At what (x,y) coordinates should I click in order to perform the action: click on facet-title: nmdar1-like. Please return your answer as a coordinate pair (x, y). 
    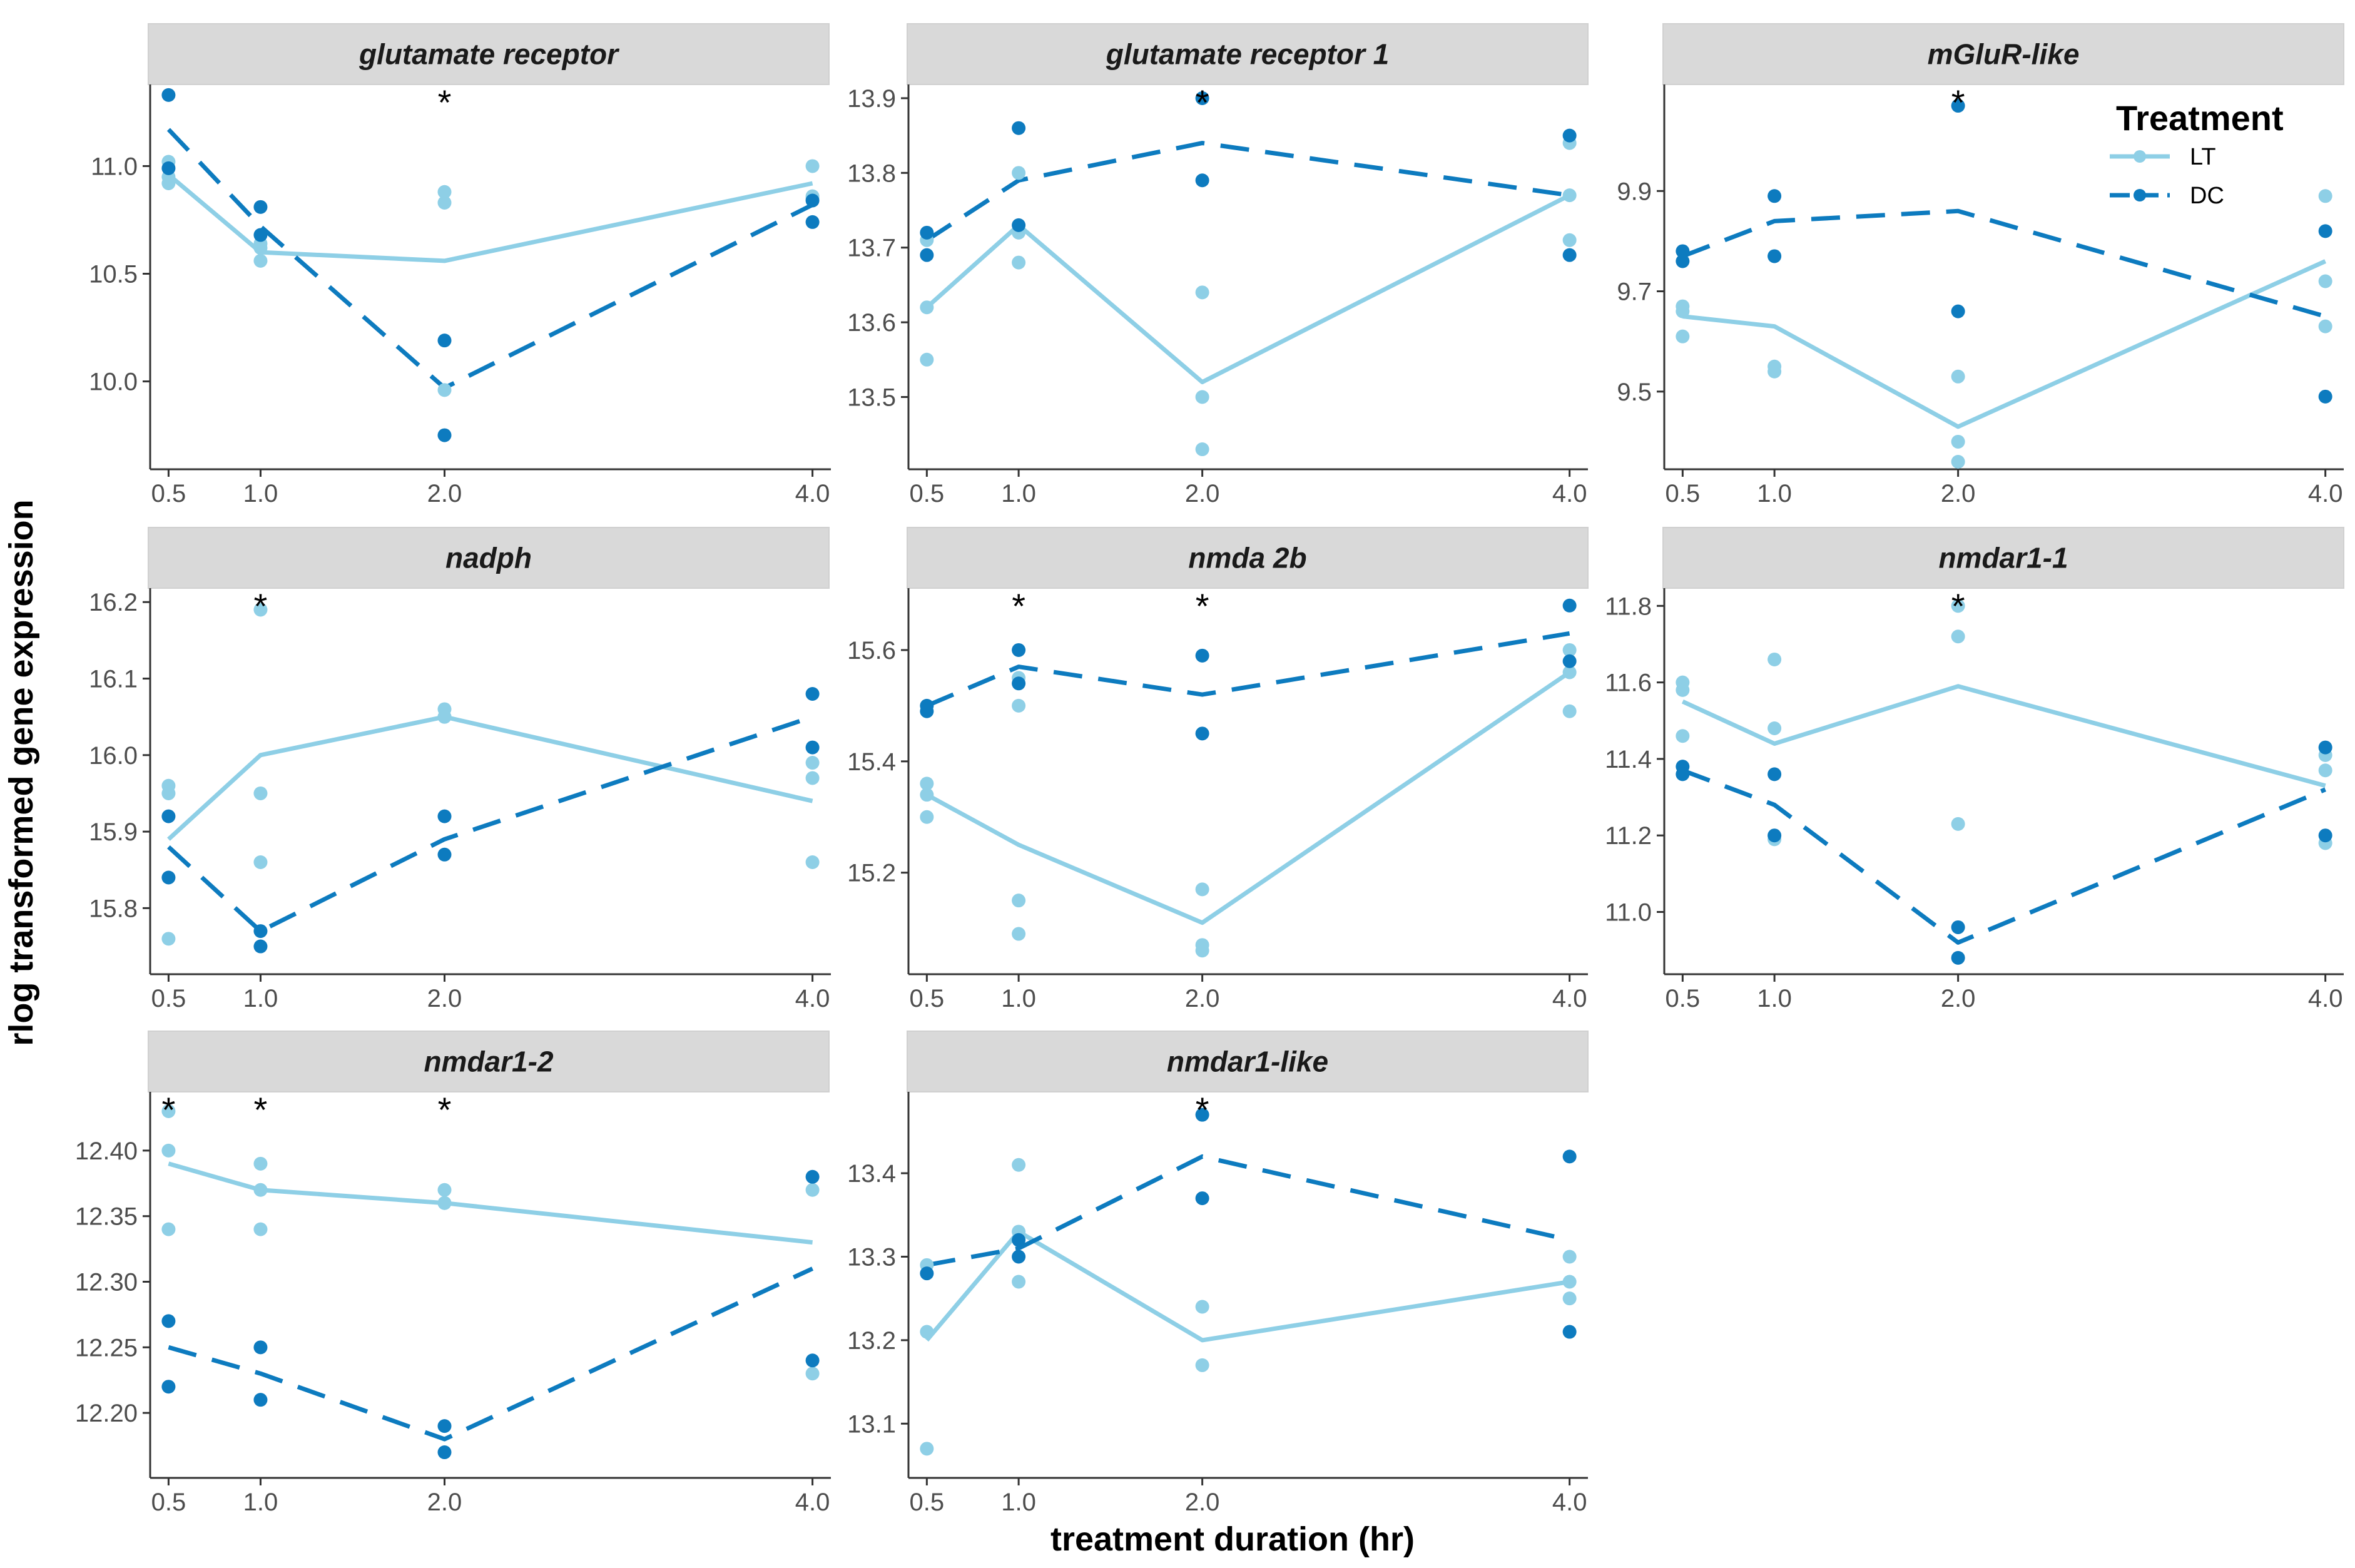
    Looking at the image, I should click on (1247, 1062).